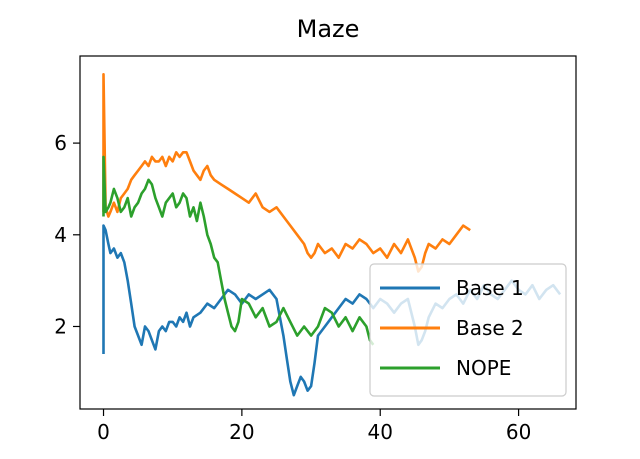 The width and height of the screenshot is (640, 459). I want to click on legend: Base 1 Base 2 NOPE, so click(468, 330).